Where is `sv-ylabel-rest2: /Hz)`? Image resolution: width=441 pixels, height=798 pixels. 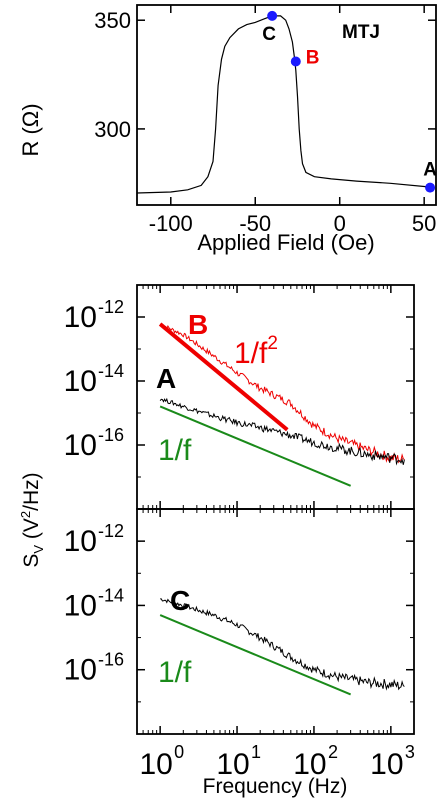
sv-ylabel-rest2: /Hz) is located at coordinates (31, 491).